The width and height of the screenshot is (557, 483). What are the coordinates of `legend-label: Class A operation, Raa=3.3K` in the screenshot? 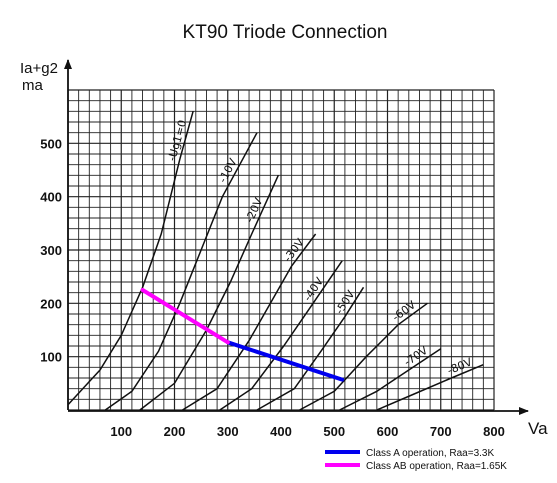 It's located at (430, 453).